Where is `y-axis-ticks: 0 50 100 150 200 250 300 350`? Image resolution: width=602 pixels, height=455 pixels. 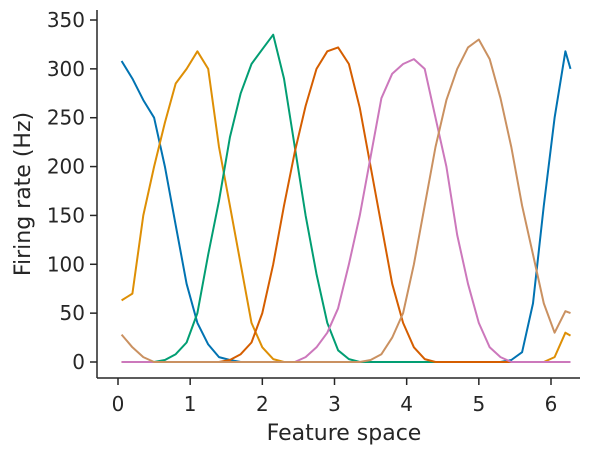 y-axis-ticks: 0 50 100 150 200 250 300 350 is located at coordinates (72, 191).